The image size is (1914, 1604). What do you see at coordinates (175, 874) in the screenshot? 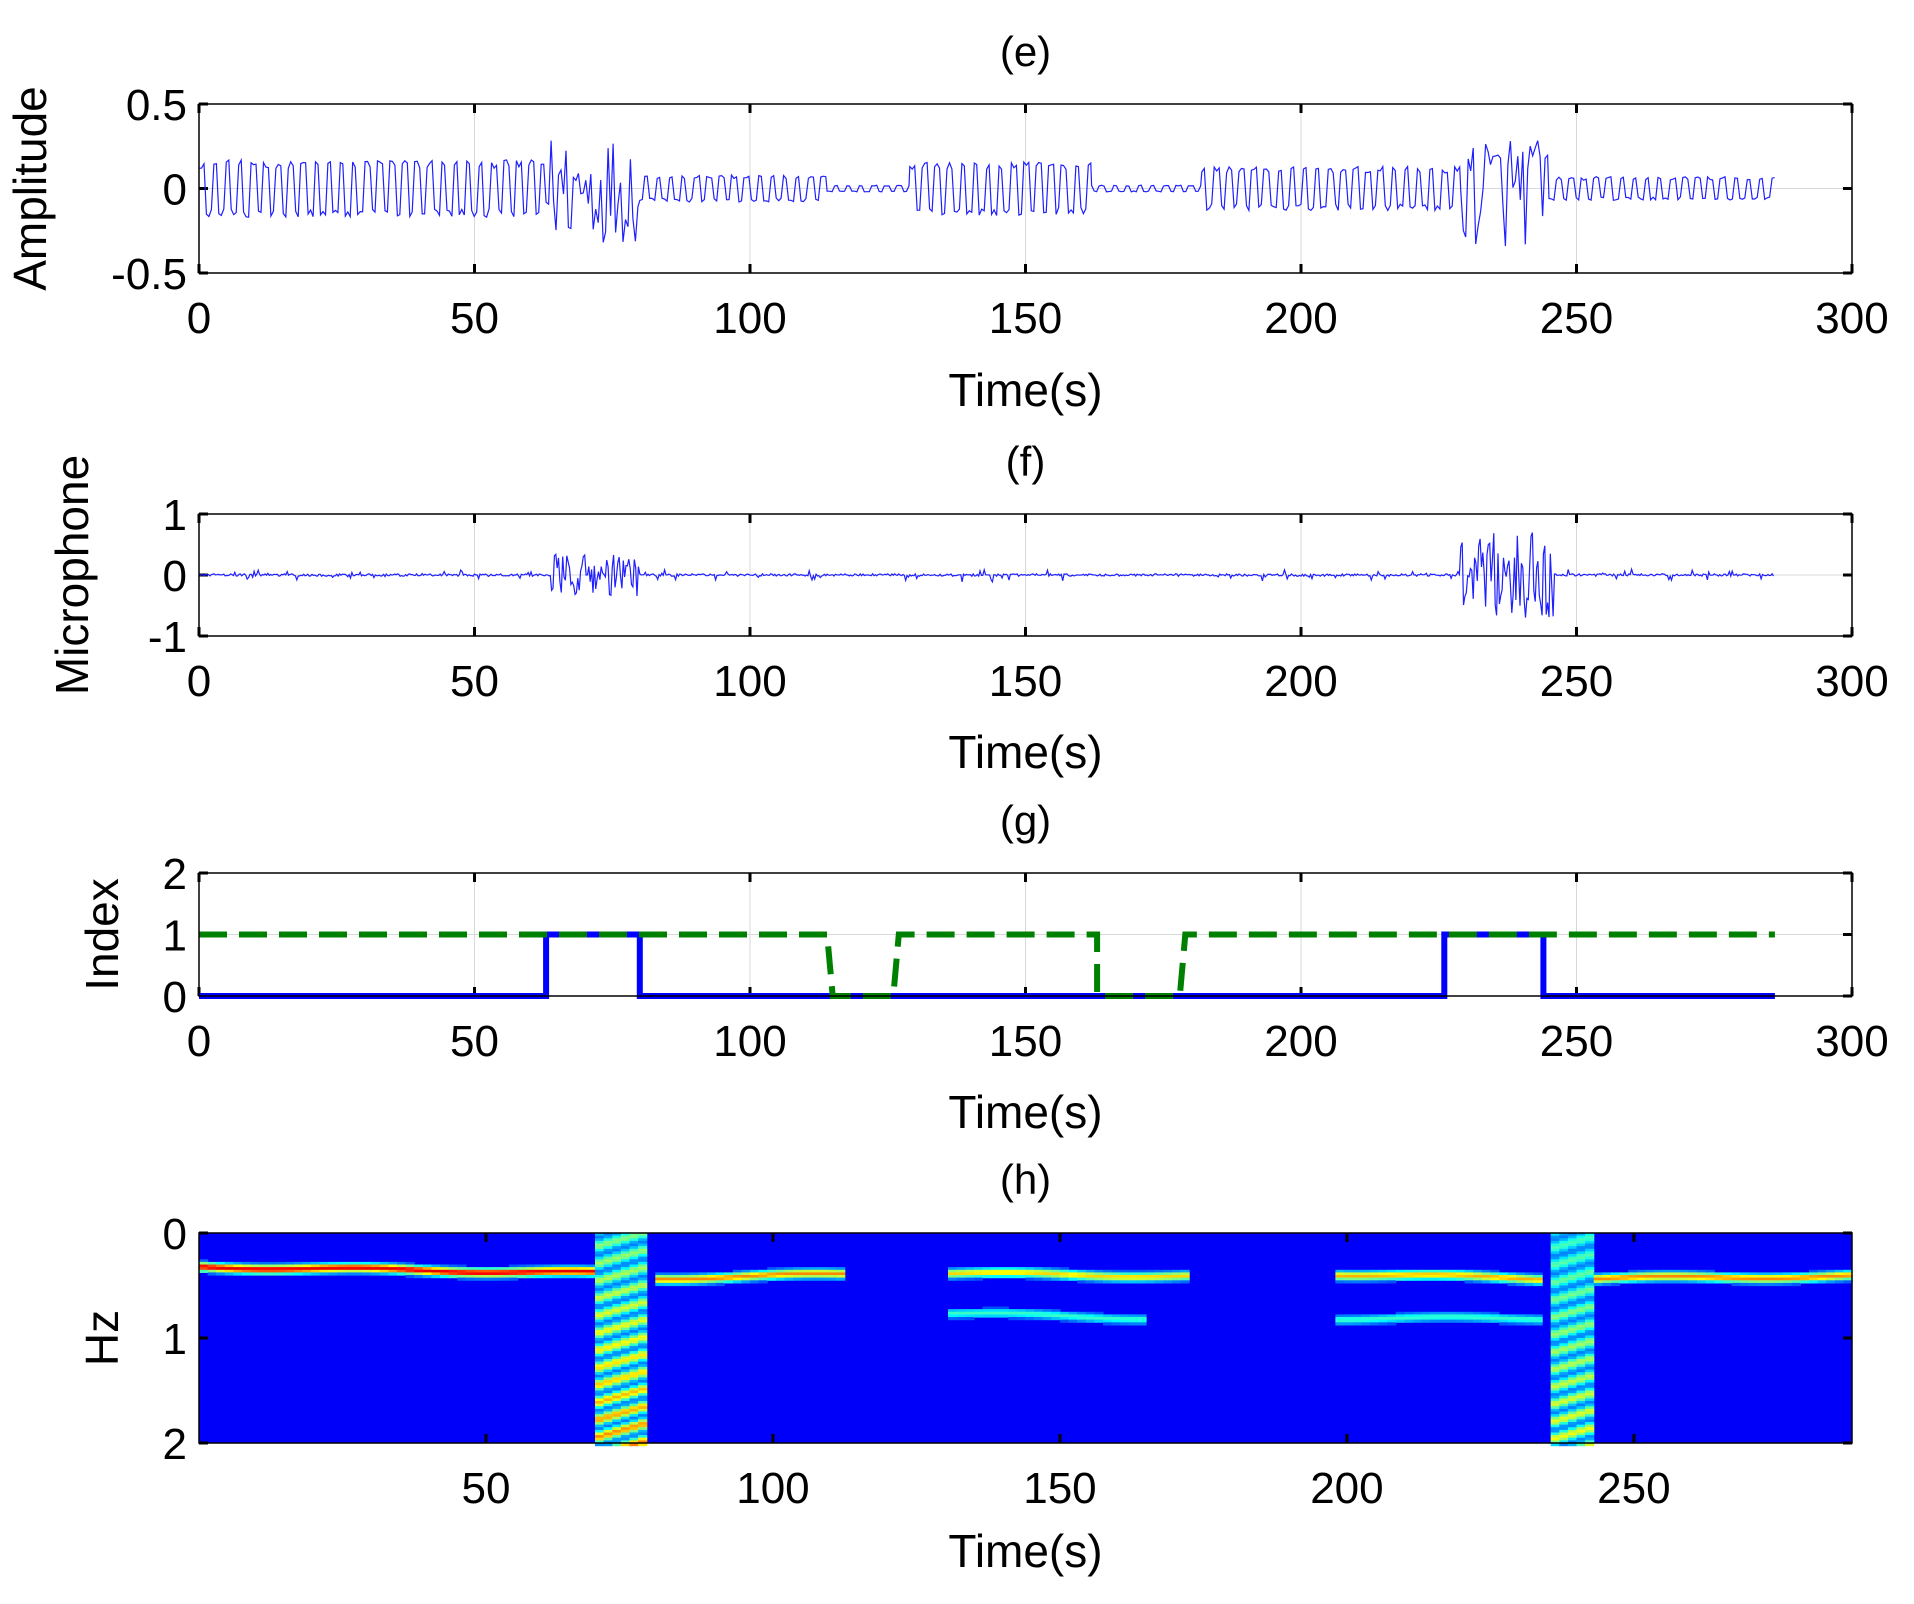
I see `y-tick-label: 2` at bounding box center [175, 874].